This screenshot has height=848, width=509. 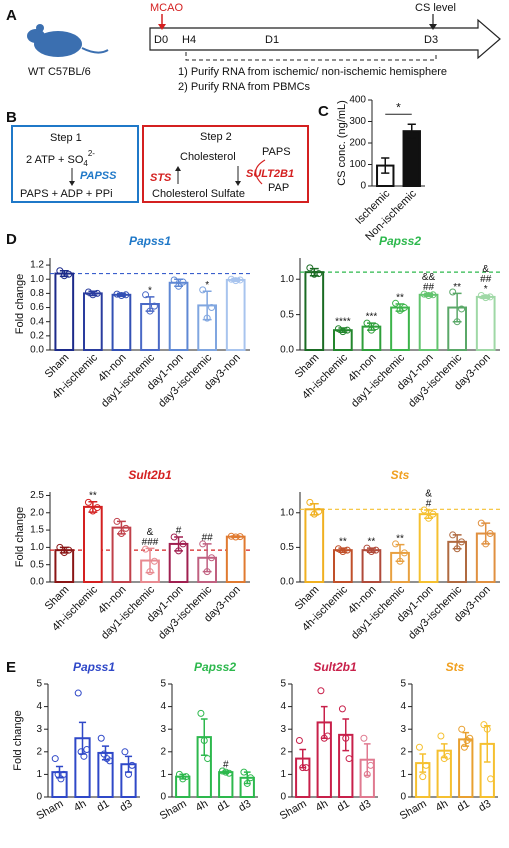 What do you see at coordinates (357, 164) in the screenshot?
I see `y-tick-label: 100` at bounding box center [357, 164].